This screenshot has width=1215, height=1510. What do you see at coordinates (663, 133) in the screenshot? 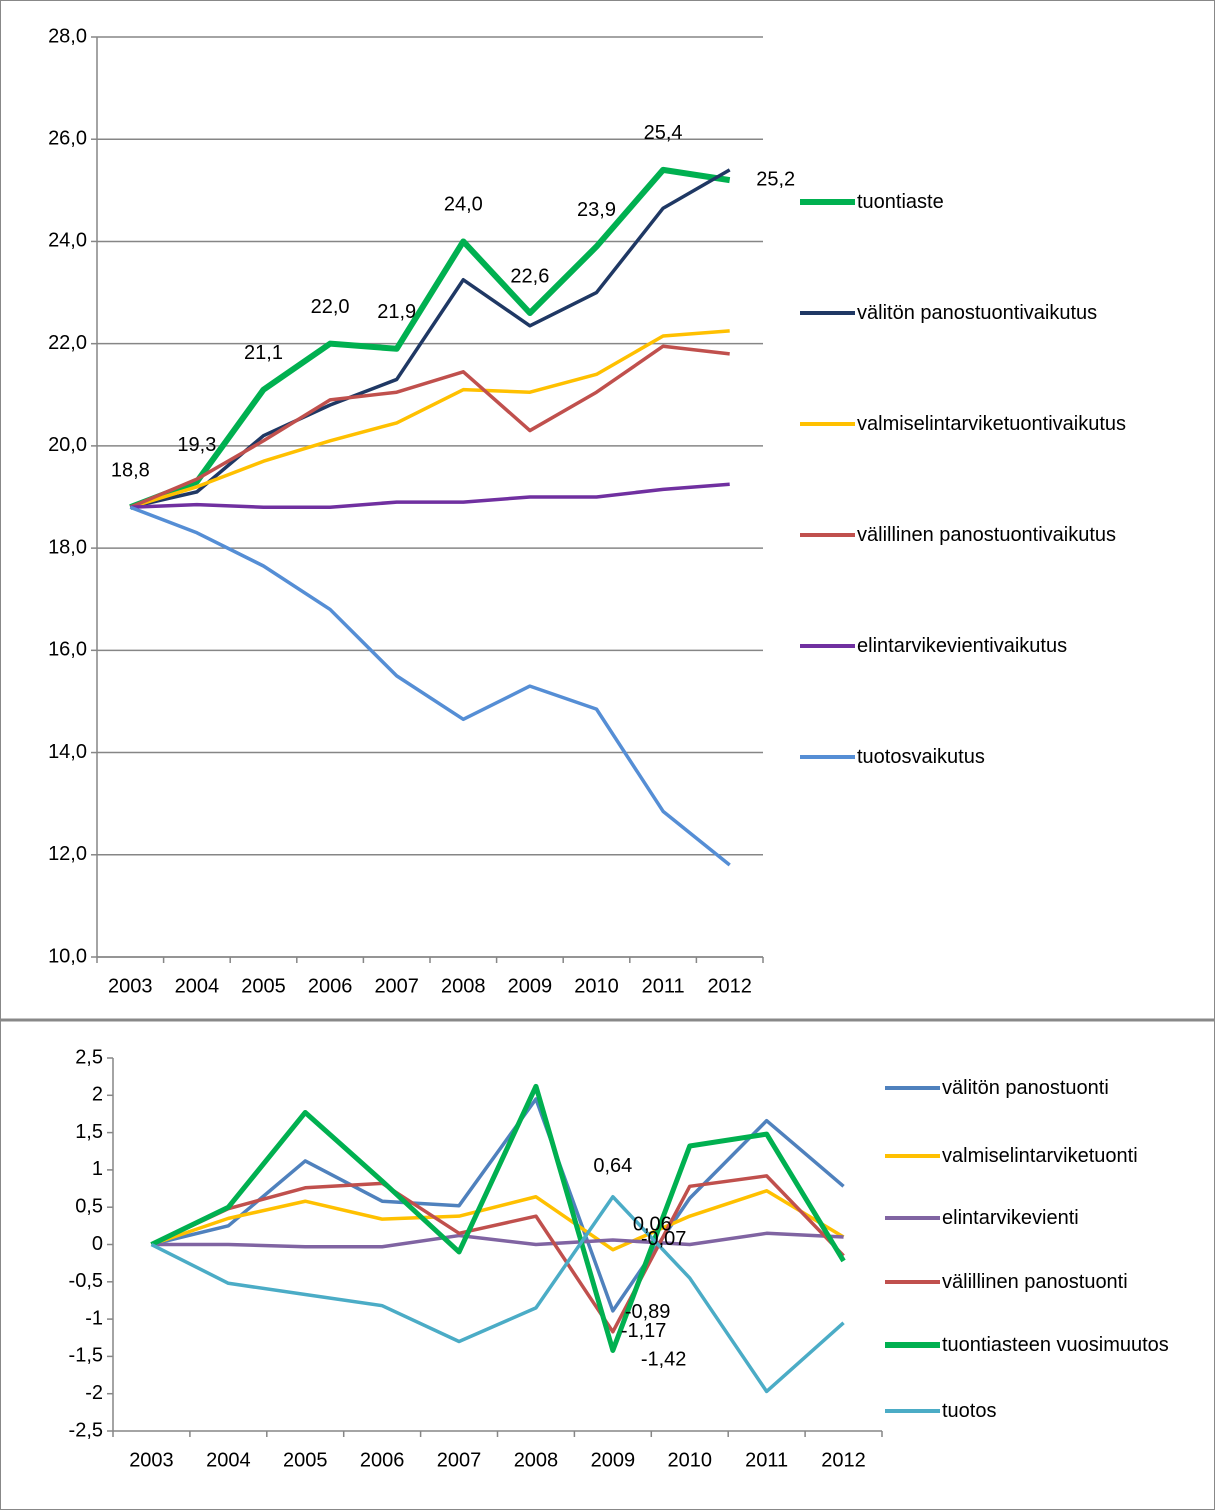
I see `data-label: 25,4` at bounding box center [663, 133].